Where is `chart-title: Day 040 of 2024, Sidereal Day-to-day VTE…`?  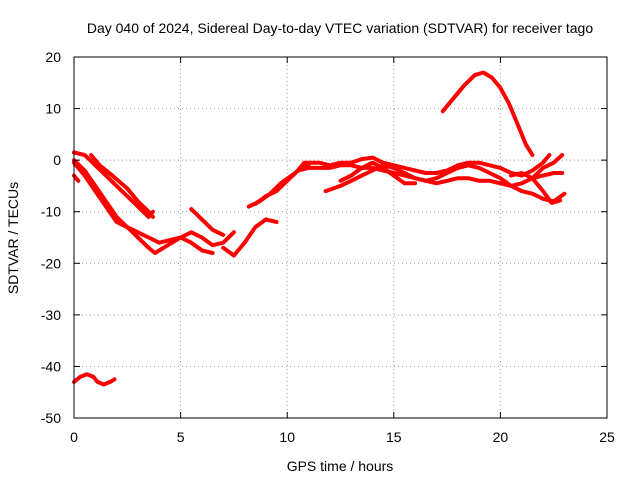 chart-title: Day 040 of 2024, Sidereal Day-to-day VTE… is located at coordinates (340, 28).